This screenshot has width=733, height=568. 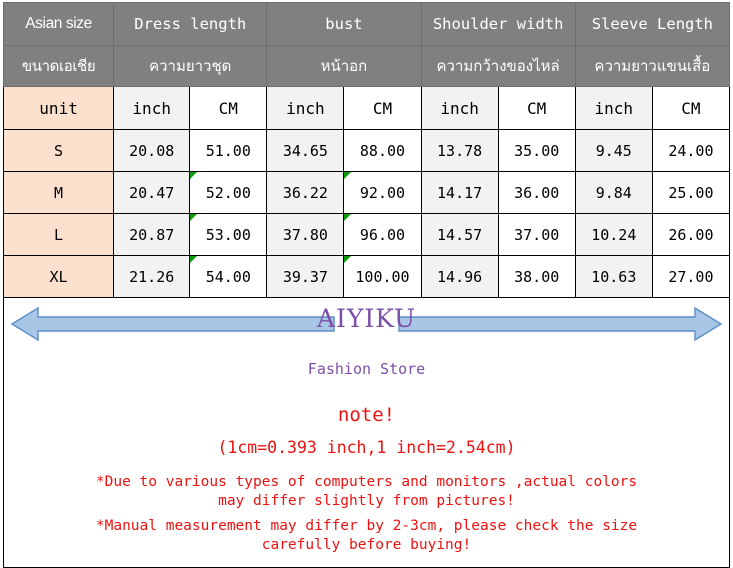 I want to click on cell-shoulder-inch: 14.96, so click(x=459, y=276).